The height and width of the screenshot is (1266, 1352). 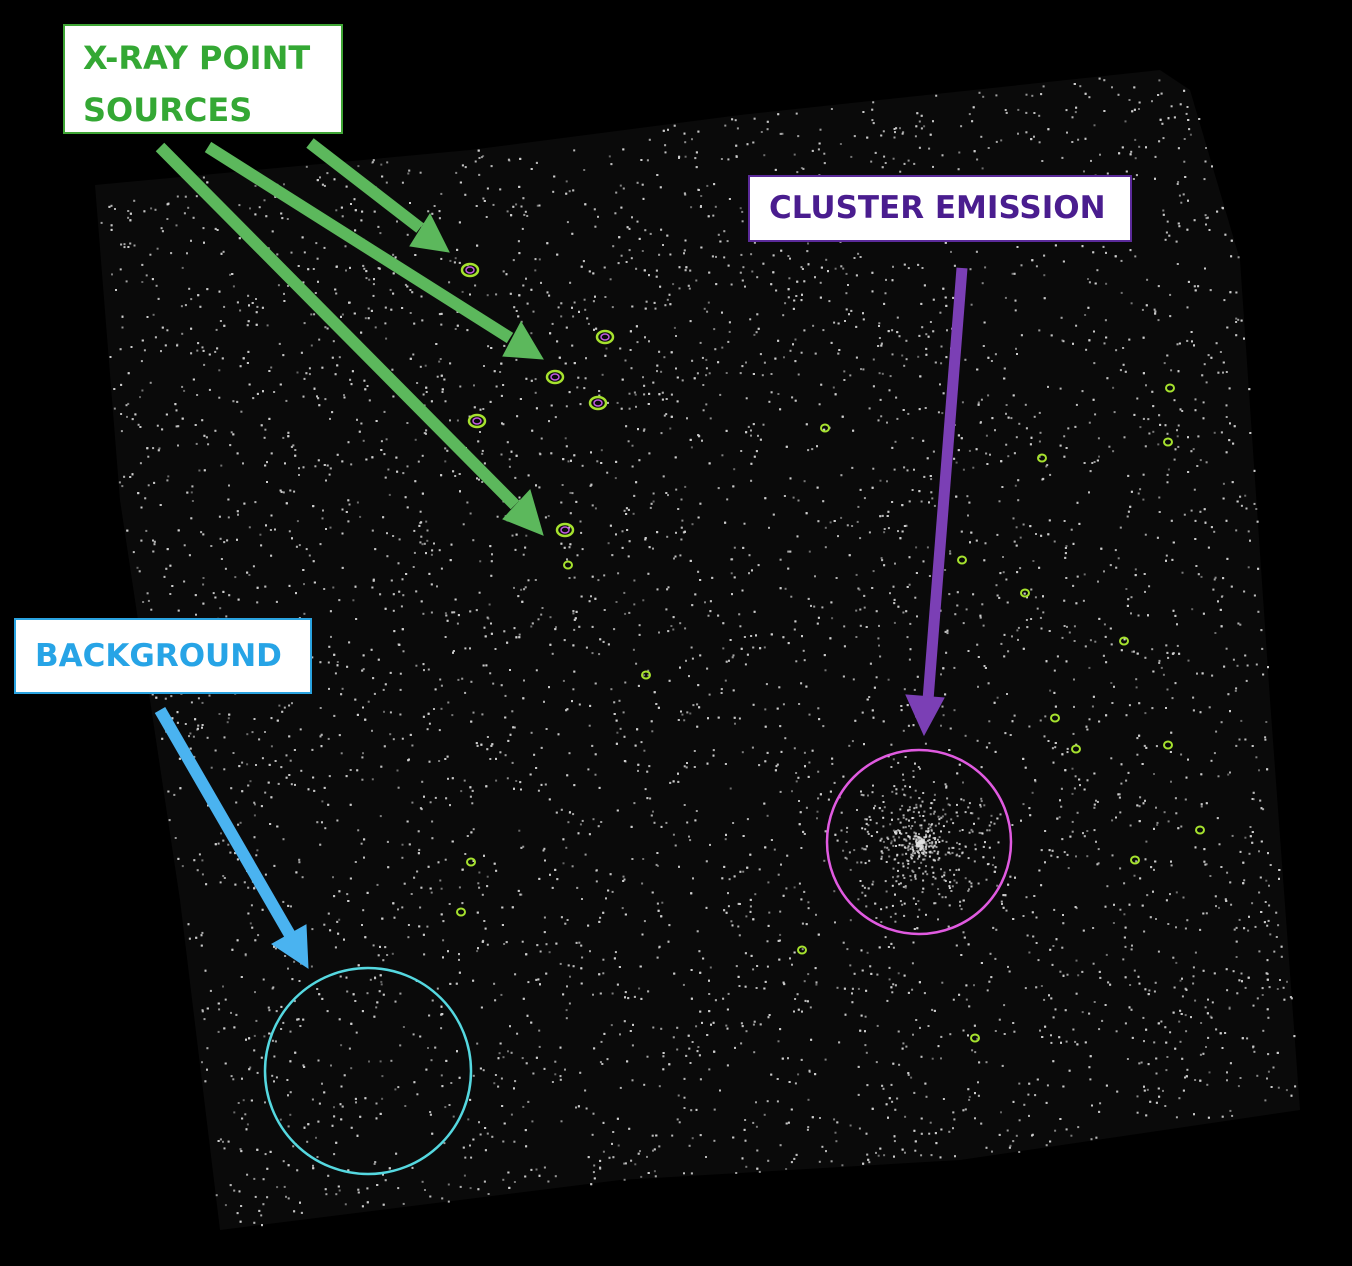 I want to click on xray-label-line1: X-RAY POINT, so click(x=197, y=58).